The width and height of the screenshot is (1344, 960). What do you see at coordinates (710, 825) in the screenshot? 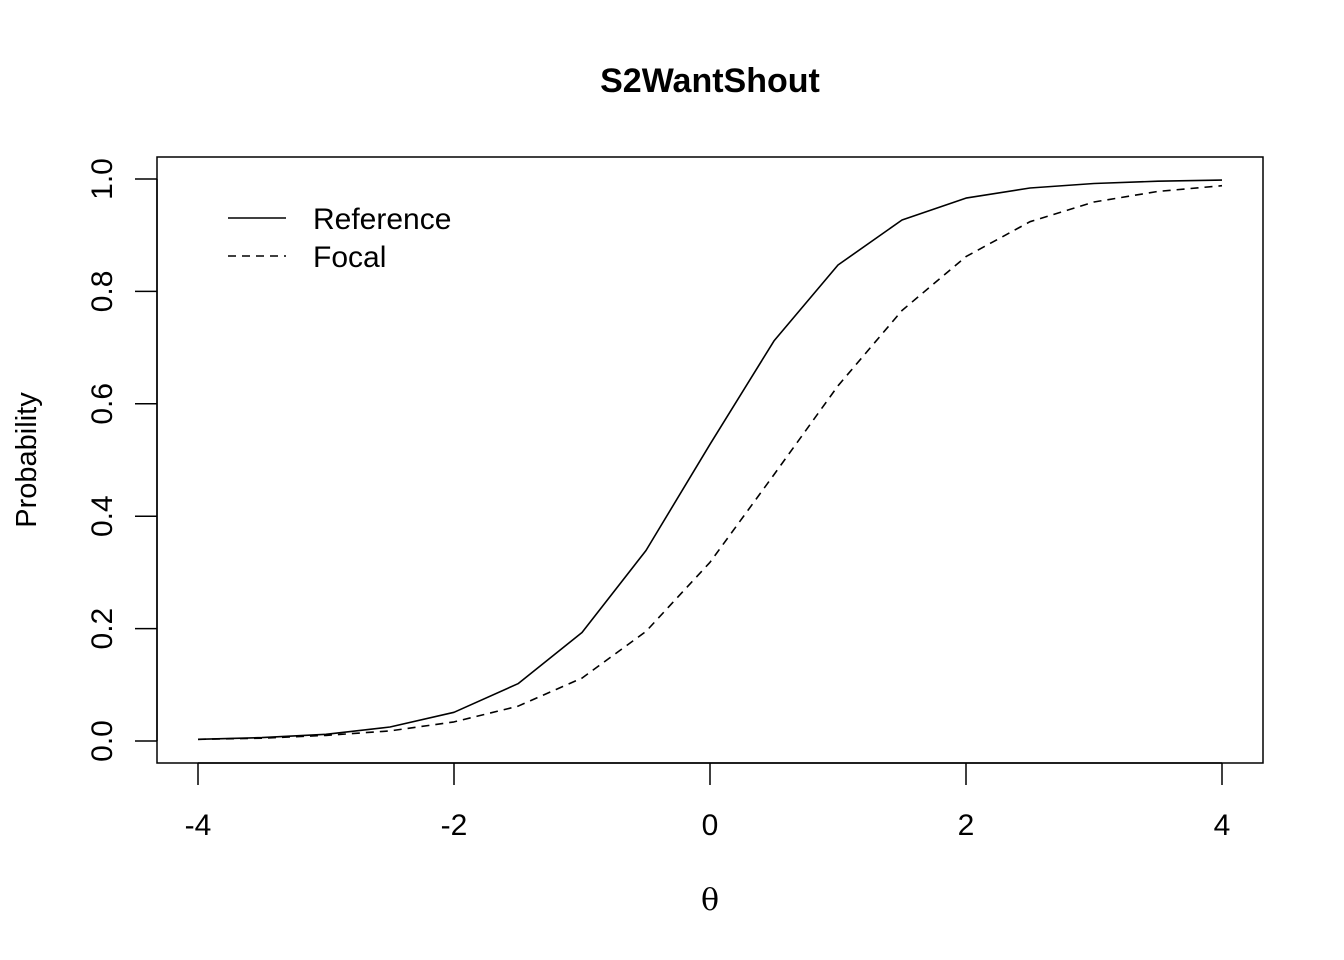
I see `x-tick-label: 0` at bounding box center [710, 825].